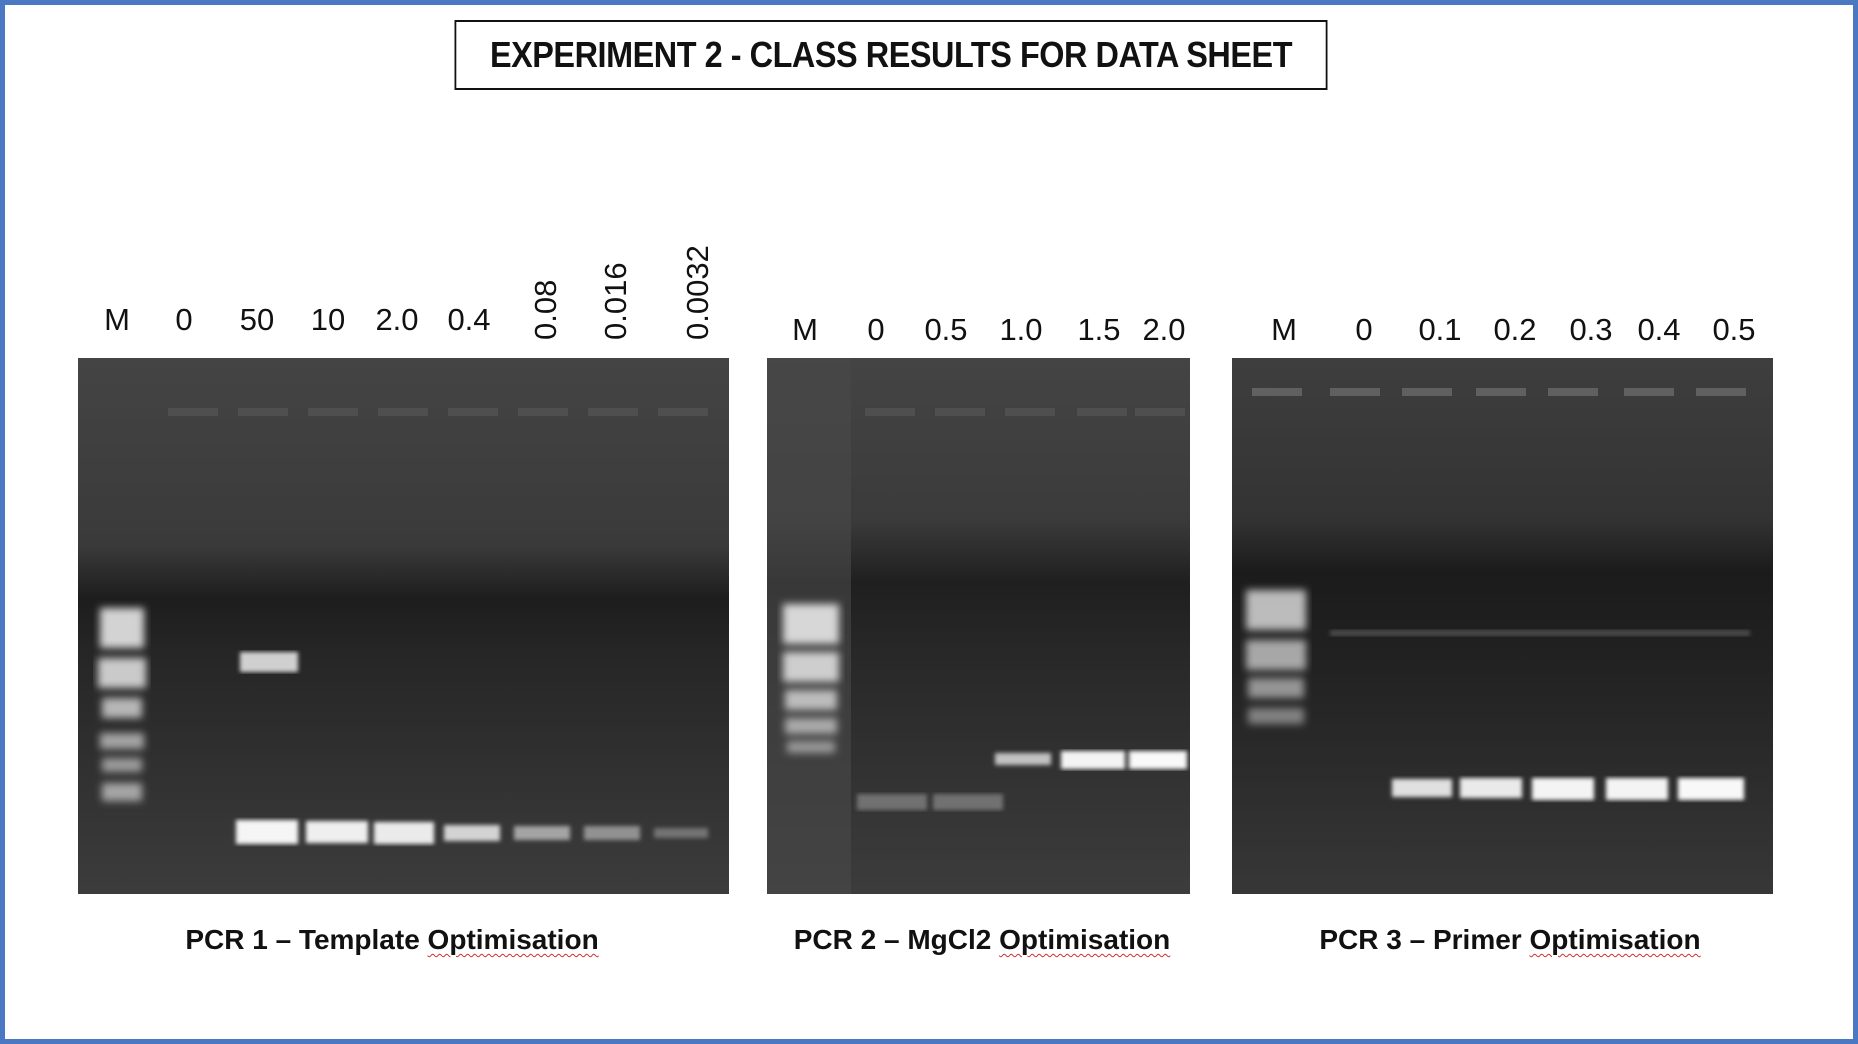 The image size is (1858, 1044). Describe the element at coordinates (117, 319) in the screenshot. I see `gel1-lane-label-m: M` at that location.